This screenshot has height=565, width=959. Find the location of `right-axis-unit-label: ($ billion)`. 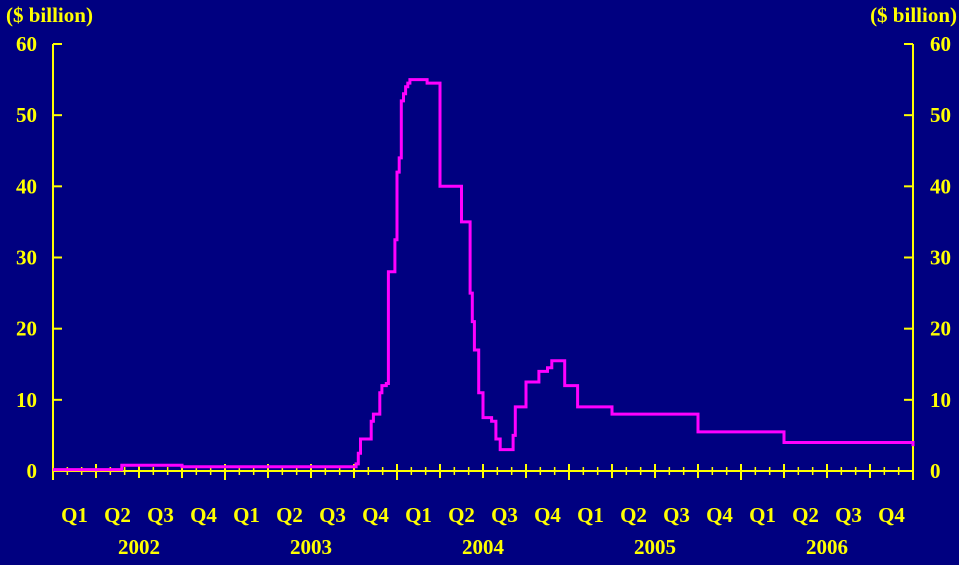

right-axis-unit-label: ($ billion) is located at coordinates (913, 15).